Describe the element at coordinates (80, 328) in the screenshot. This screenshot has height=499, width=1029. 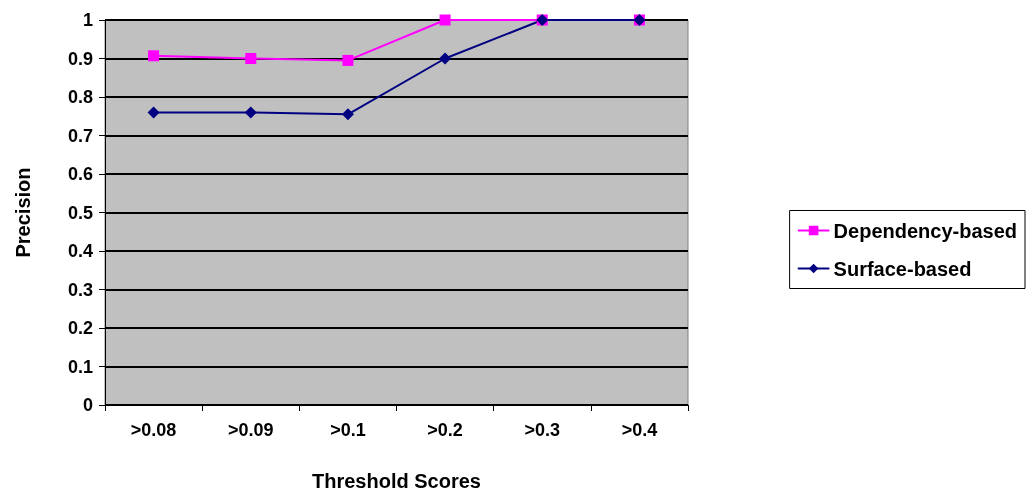
I see `y-tick-label: 0.2` at that location.